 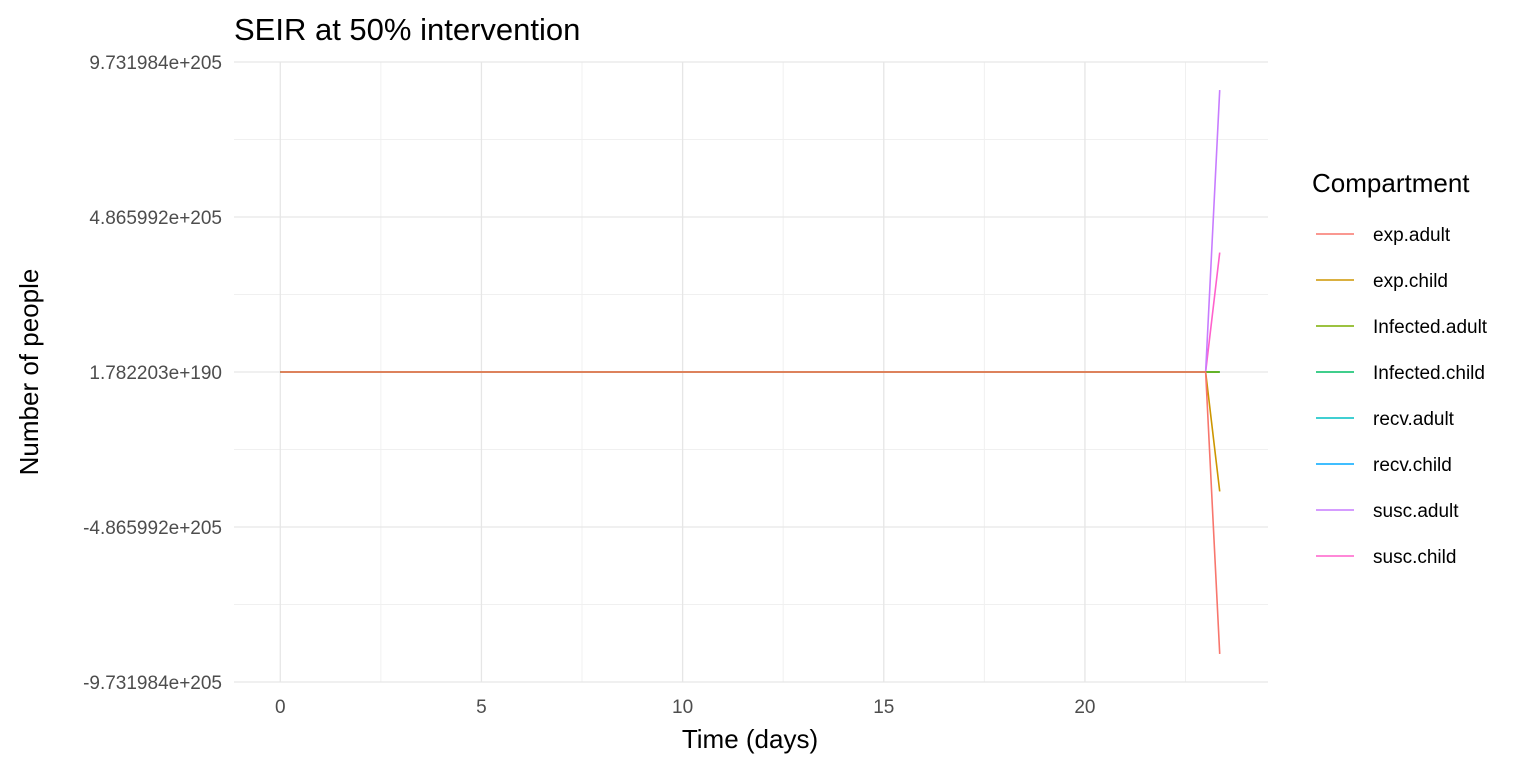 I want to click on y-tick-label: -9.731984e+205, so click(x=152, y=683).